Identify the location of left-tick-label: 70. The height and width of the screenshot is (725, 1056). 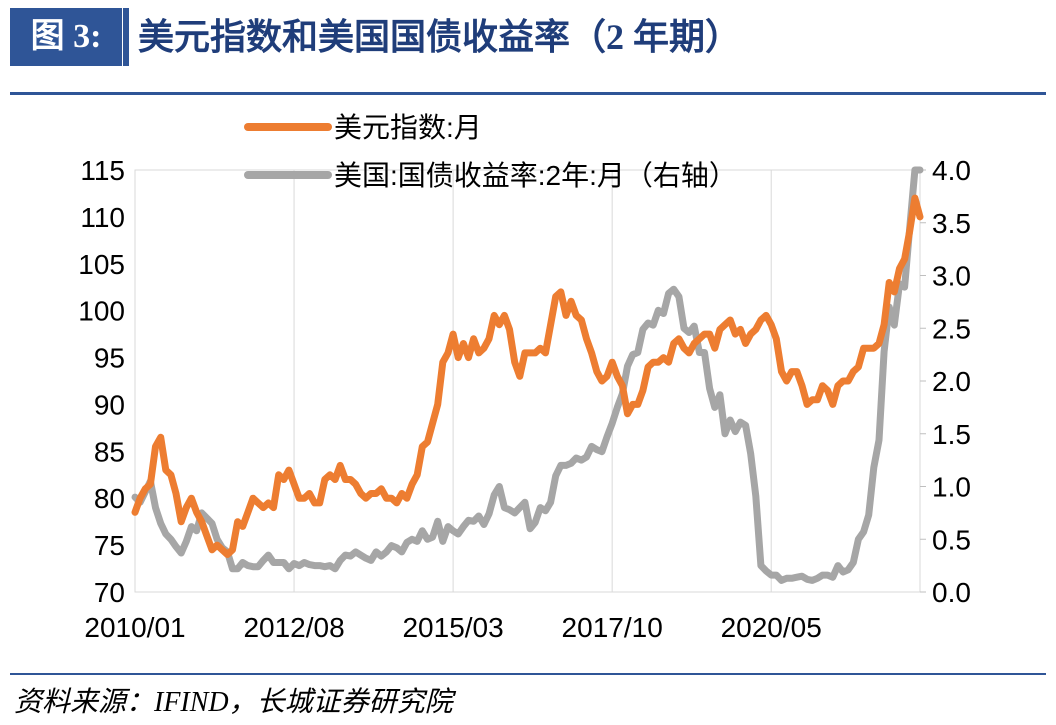
(109, 592).